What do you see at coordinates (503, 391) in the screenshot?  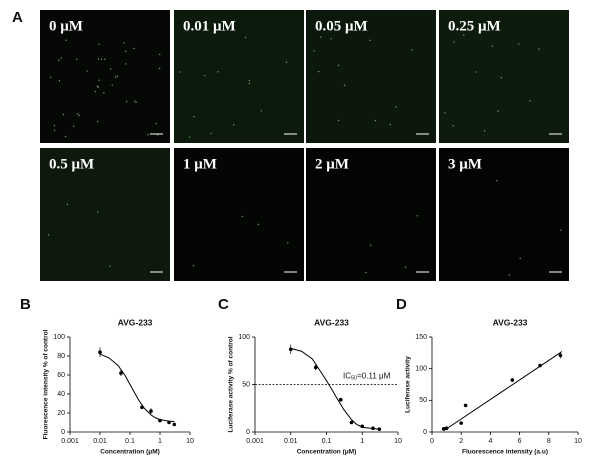 I see `fit-curve` at bounding box center [503, 391].